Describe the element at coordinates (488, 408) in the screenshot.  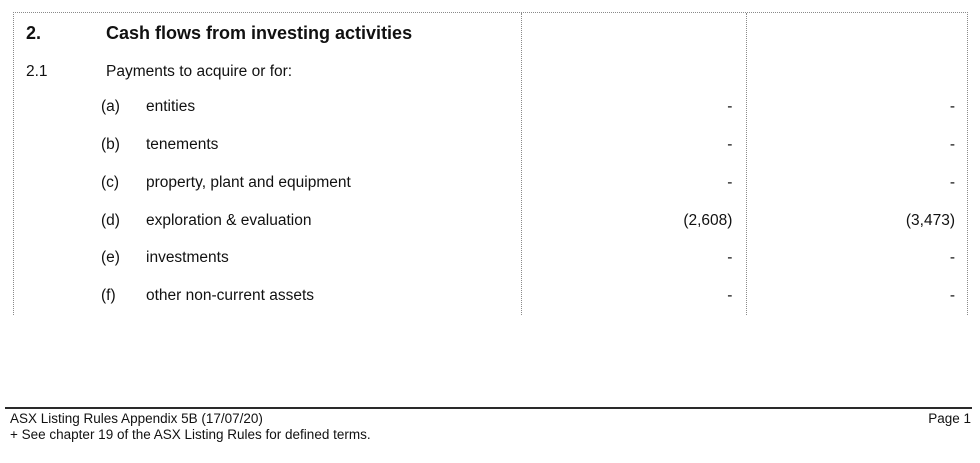
I see `footer-divider` at that location.